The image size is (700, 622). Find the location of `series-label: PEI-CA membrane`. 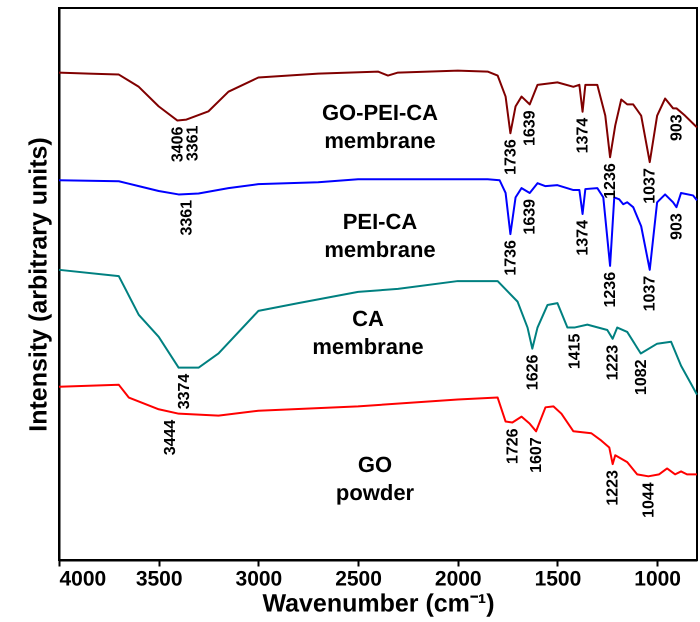

series-label: PEI-CA membrane is located at coordinates (380, 235).